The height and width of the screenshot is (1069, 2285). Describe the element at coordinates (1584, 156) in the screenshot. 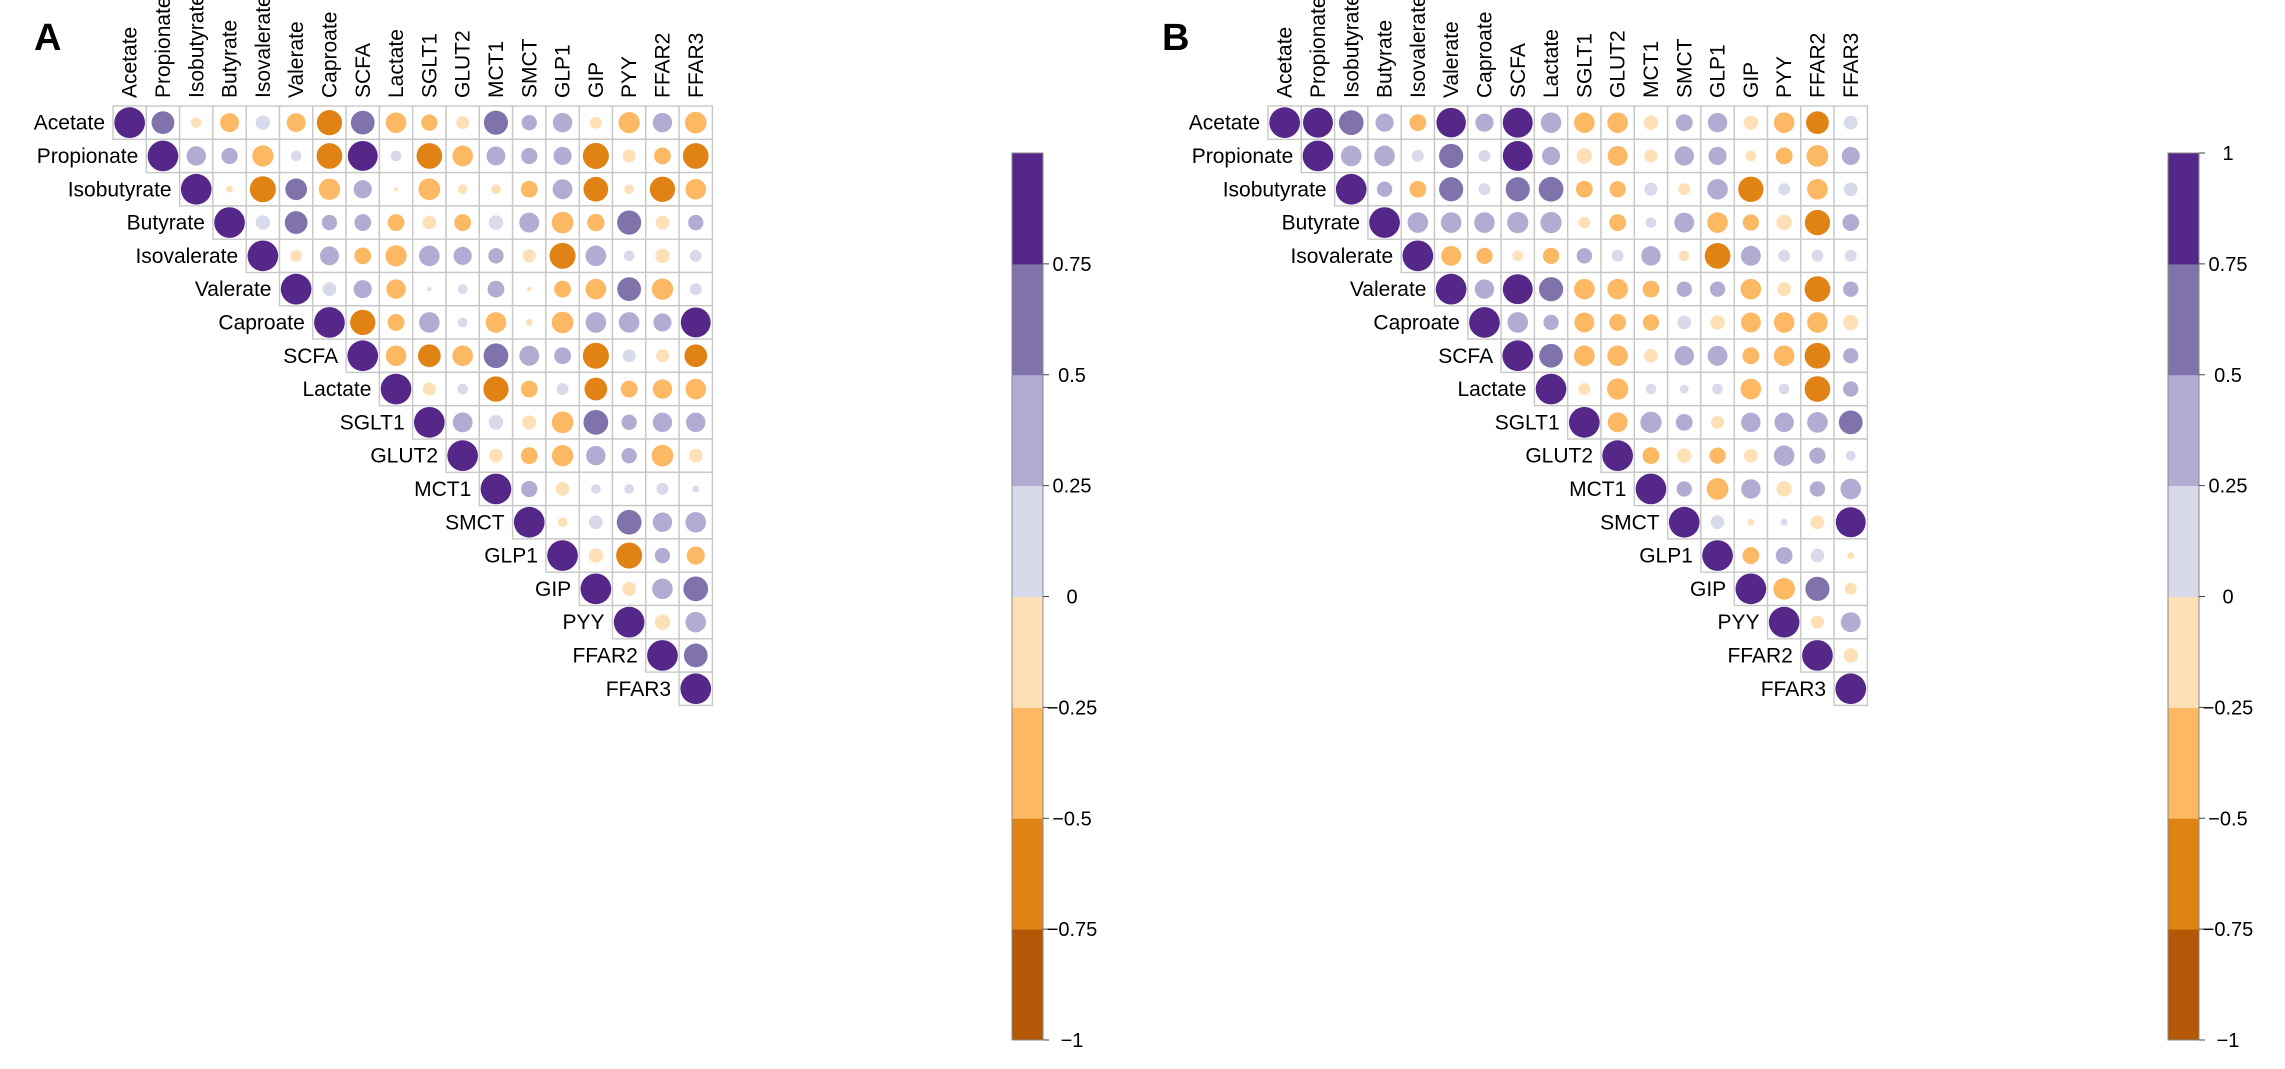

I see `panel-b-corr-propionate-sglt1` at that location.